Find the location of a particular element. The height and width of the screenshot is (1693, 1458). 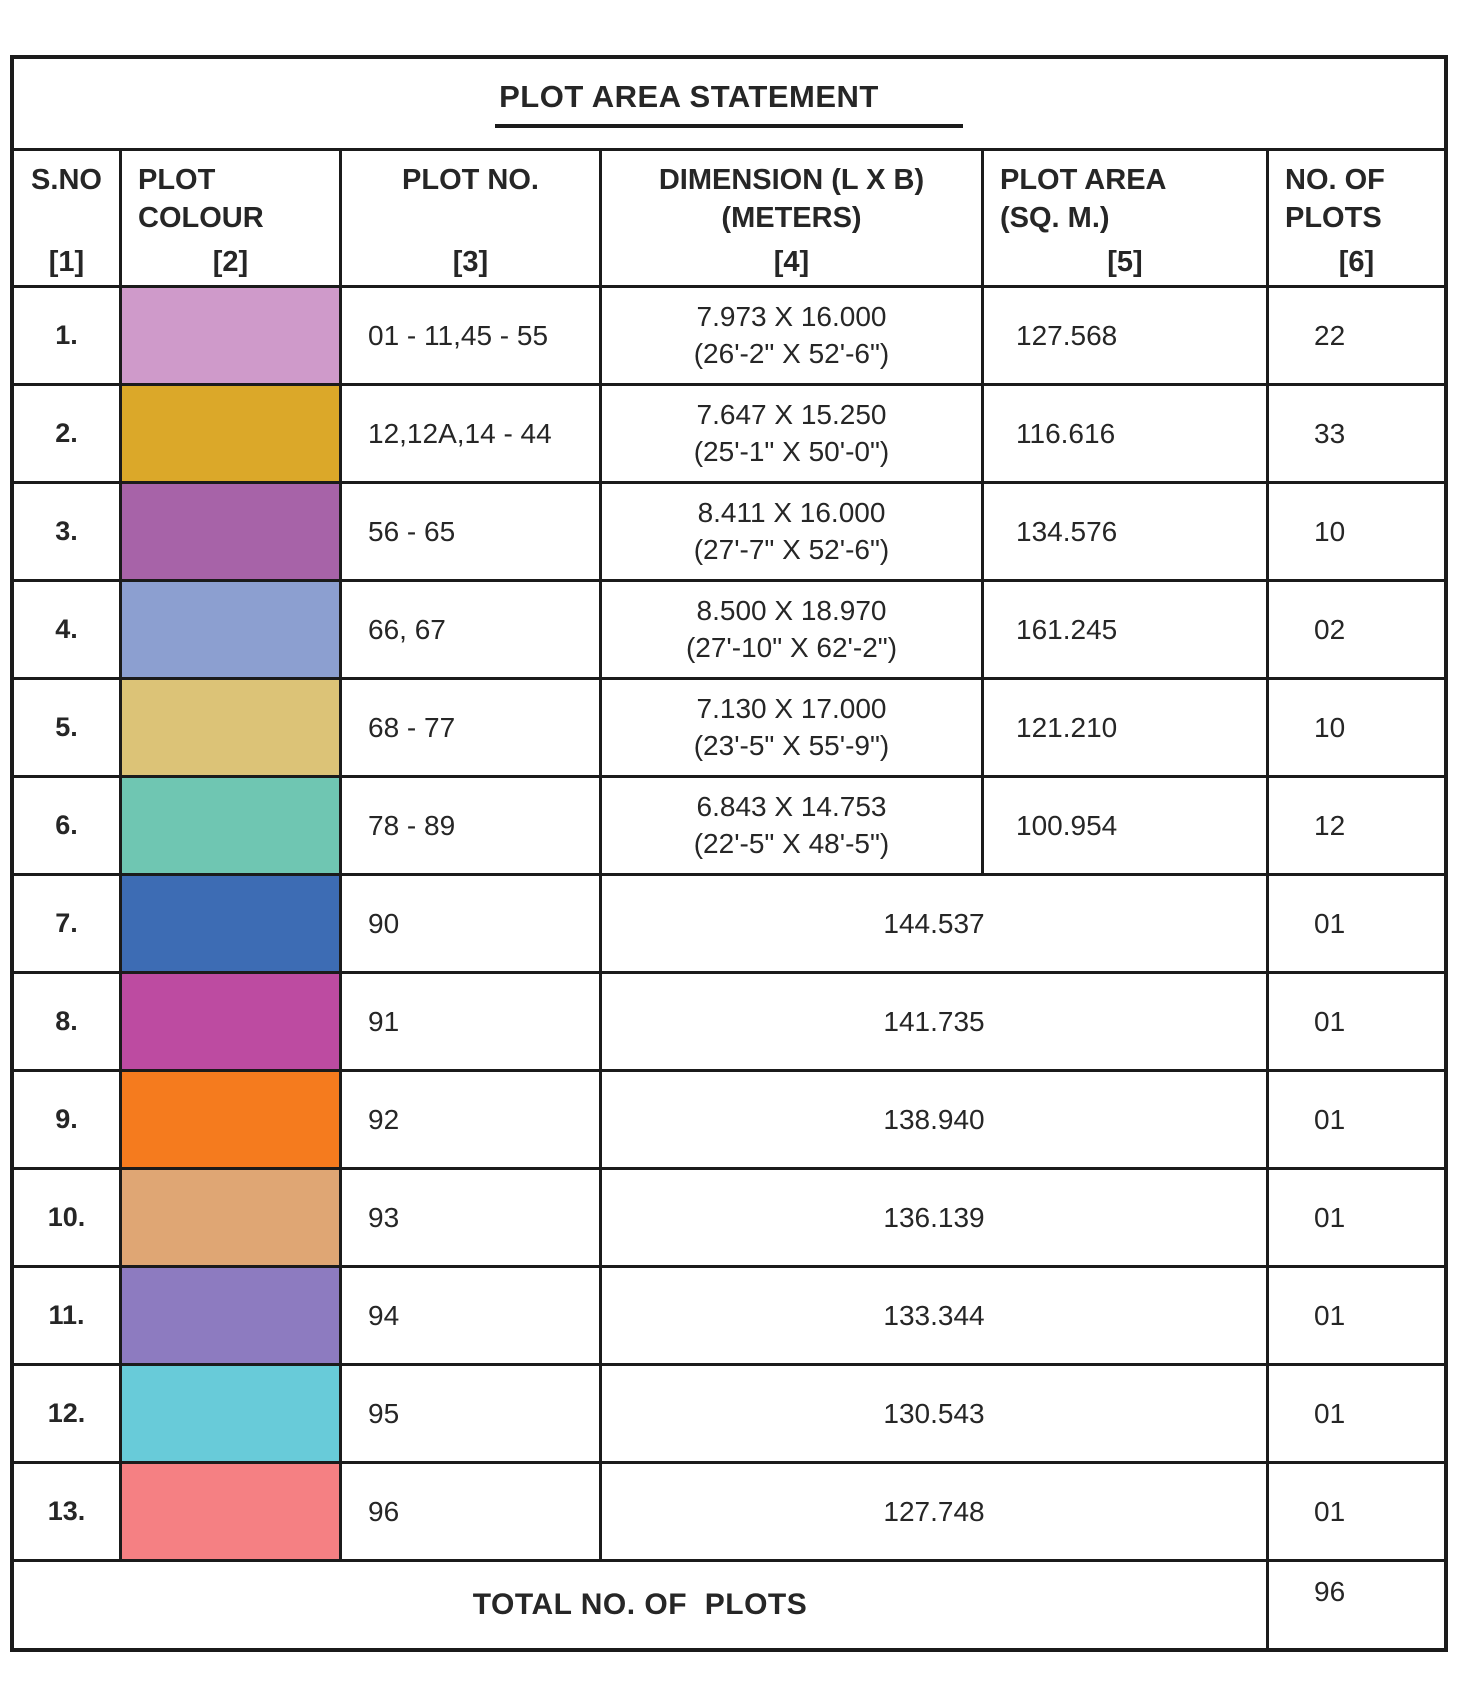

header-plot-area: PLOT AREA (SQ. M.) [5] is located at coordinates (1126, 218).